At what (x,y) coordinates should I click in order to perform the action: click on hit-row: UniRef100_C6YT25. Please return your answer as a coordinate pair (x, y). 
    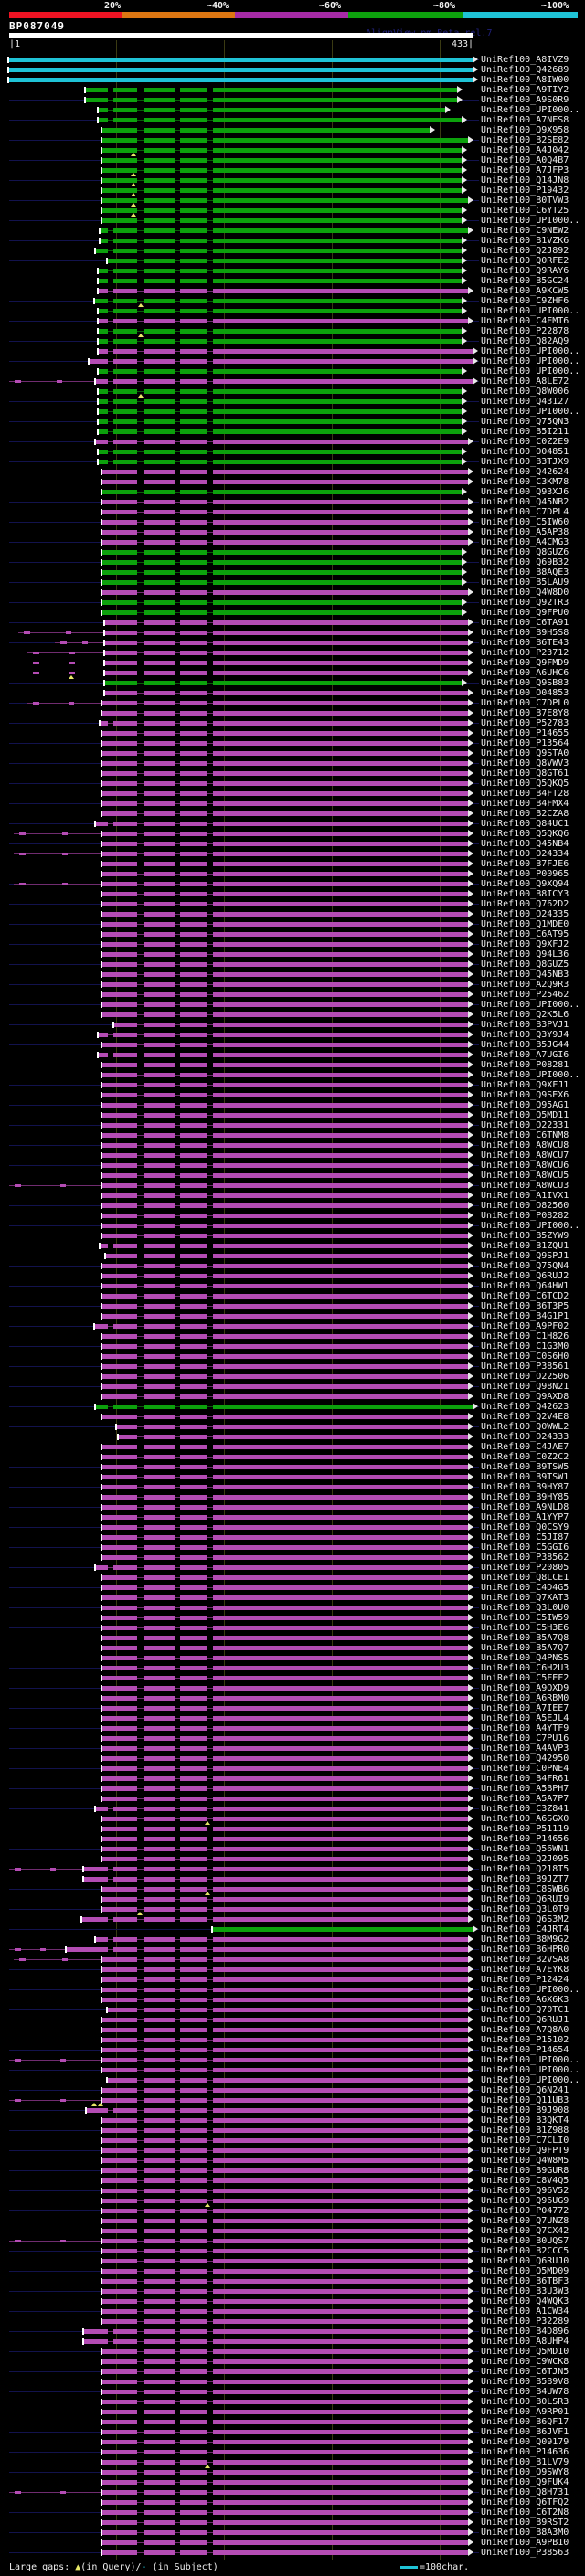
    Looking at the image, I should click on (293, 211).